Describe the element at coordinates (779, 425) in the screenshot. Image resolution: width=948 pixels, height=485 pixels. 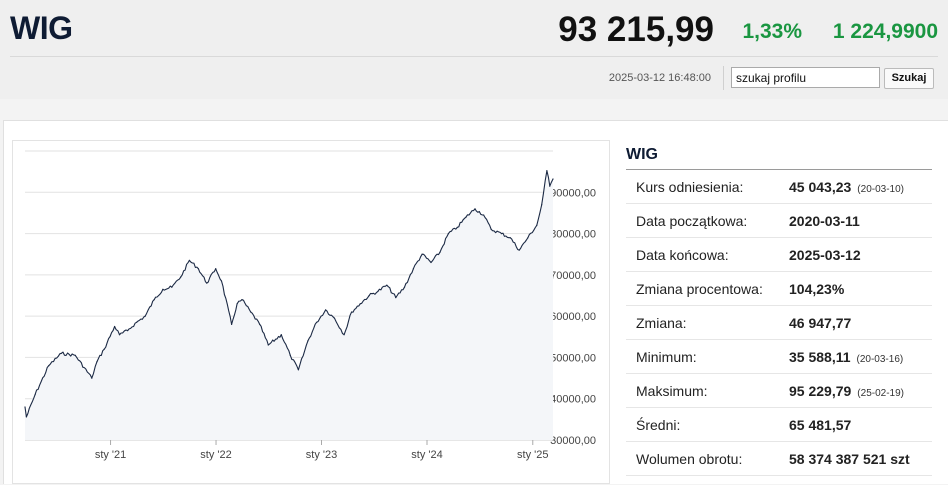
I see `stats-row: Średni: 65 481,57` at that location.